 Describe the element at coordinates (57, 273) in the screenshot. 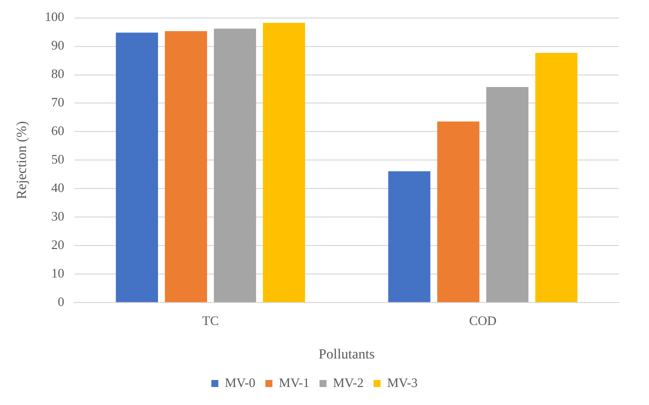

I see `y-tick-label: 10` at that location.